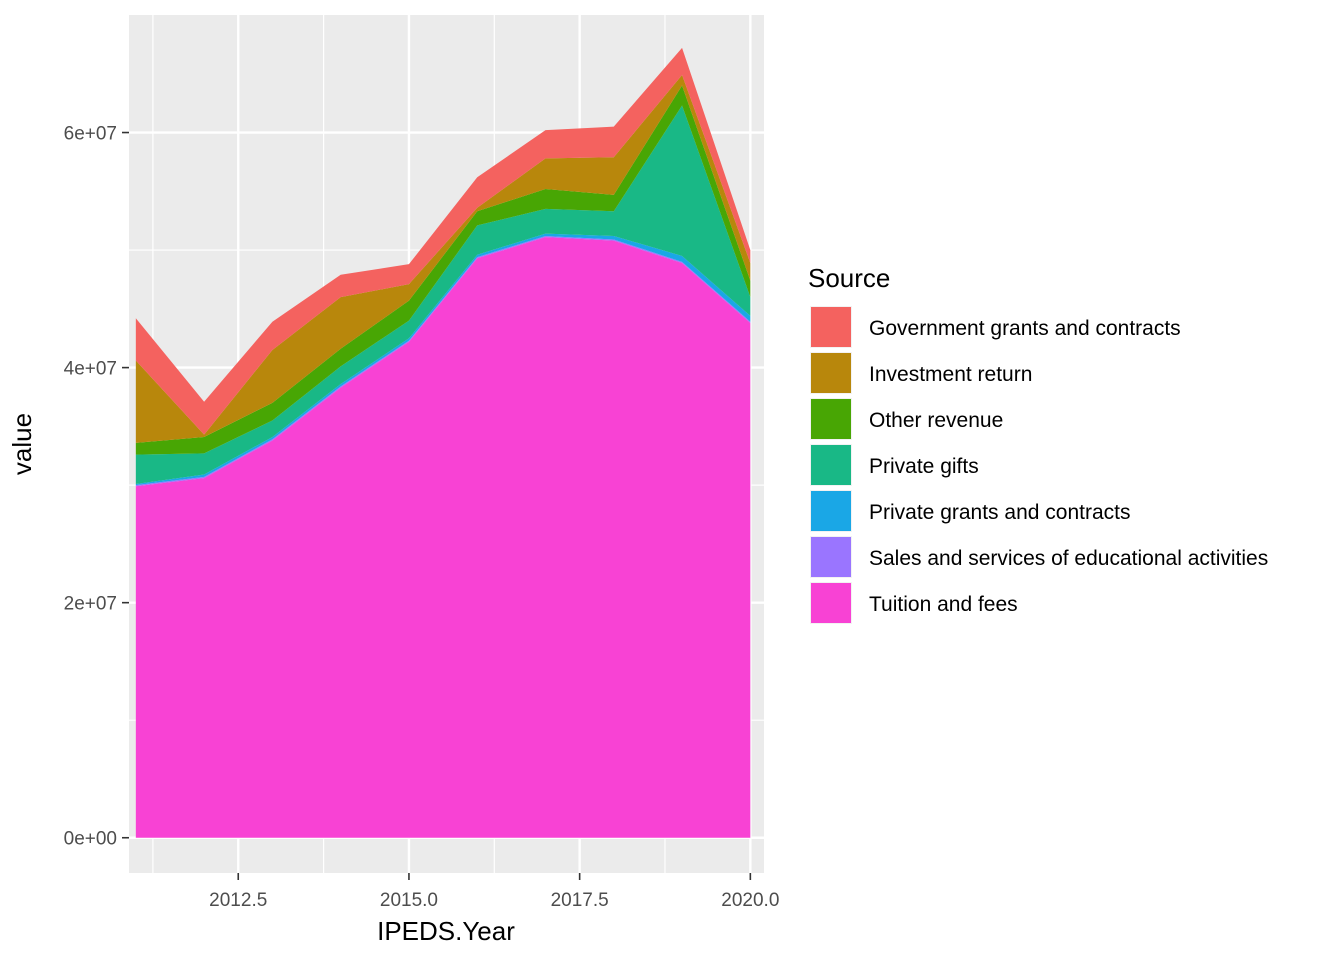 The image size is (1344, 965). What do you see at coordinates (90, 369) in the screenshot?
I see `y-tick-label: 4e+07` at bounding box center [90, 369].